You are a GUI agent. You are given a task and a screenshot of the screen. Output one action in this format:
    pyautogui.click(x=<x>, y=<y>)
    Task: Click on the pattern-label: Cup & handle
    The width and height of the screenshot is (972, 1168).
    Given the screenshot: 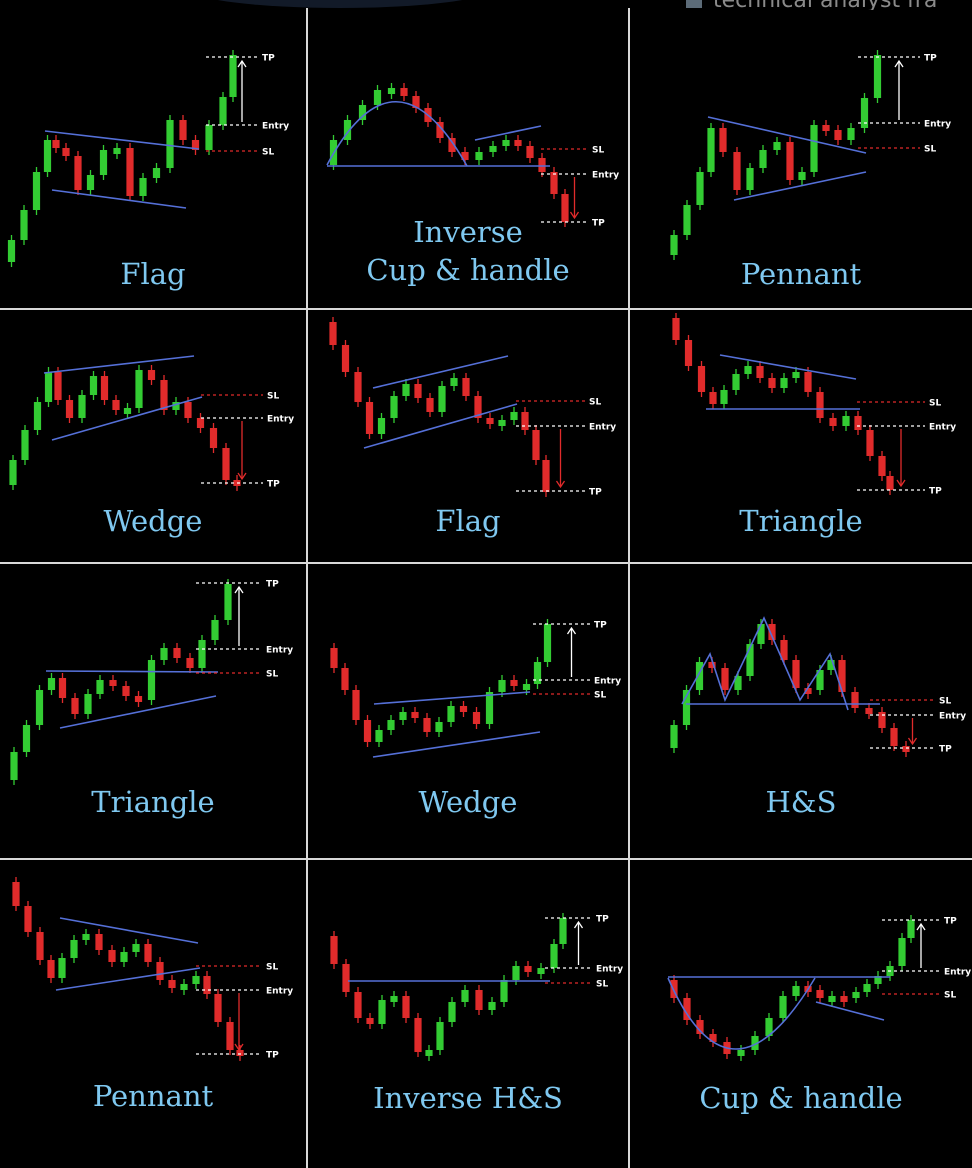 What is the action you would take?
    pyautogui.click(x=801, y=1098)
    